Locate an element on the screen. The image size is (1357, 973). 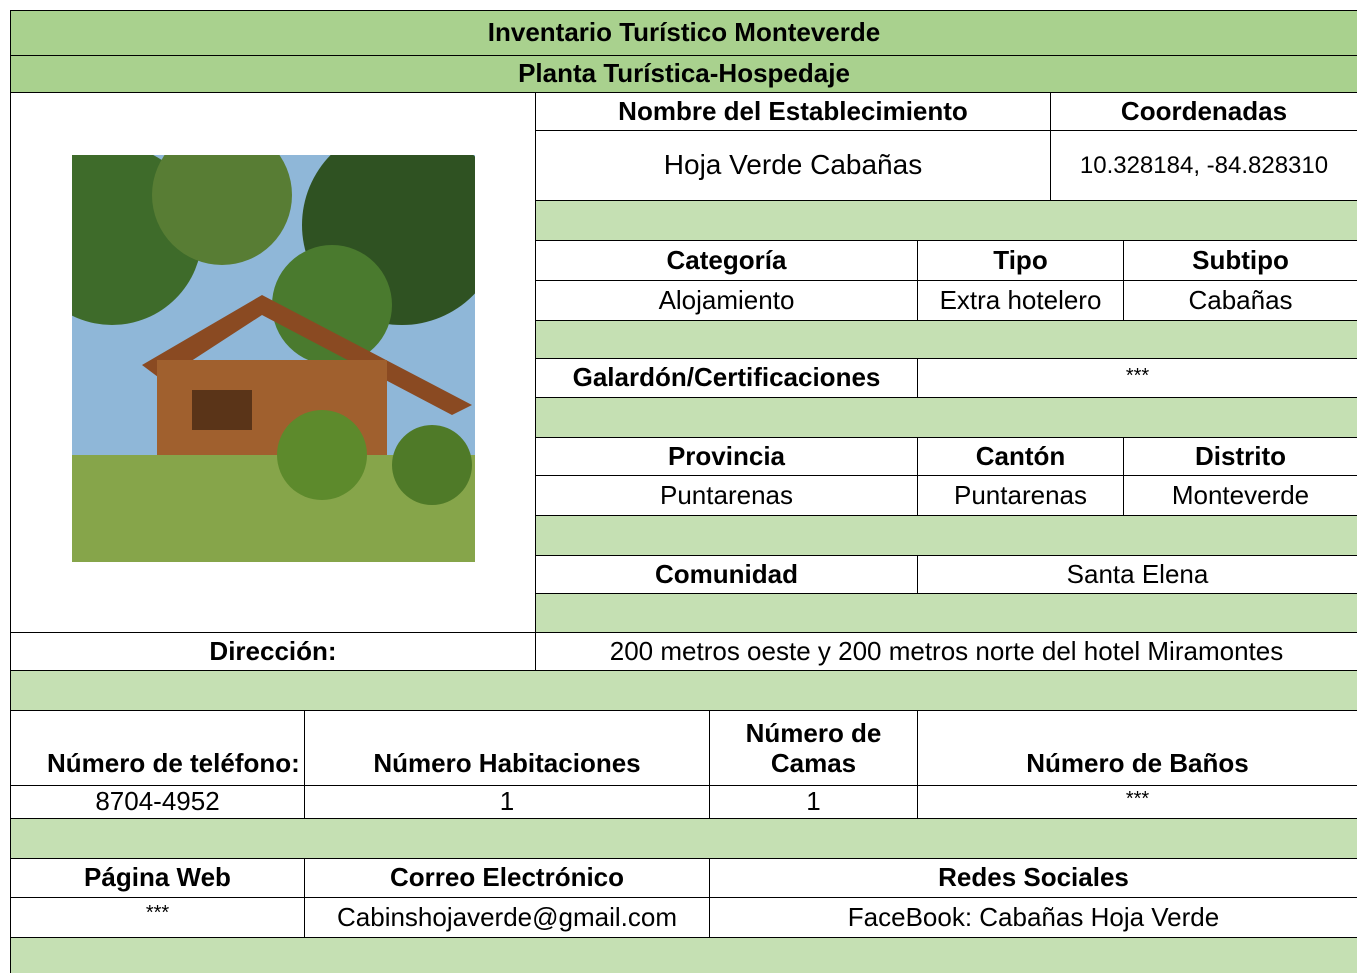
category-label: Categoría is located at coordinates (726, 260).